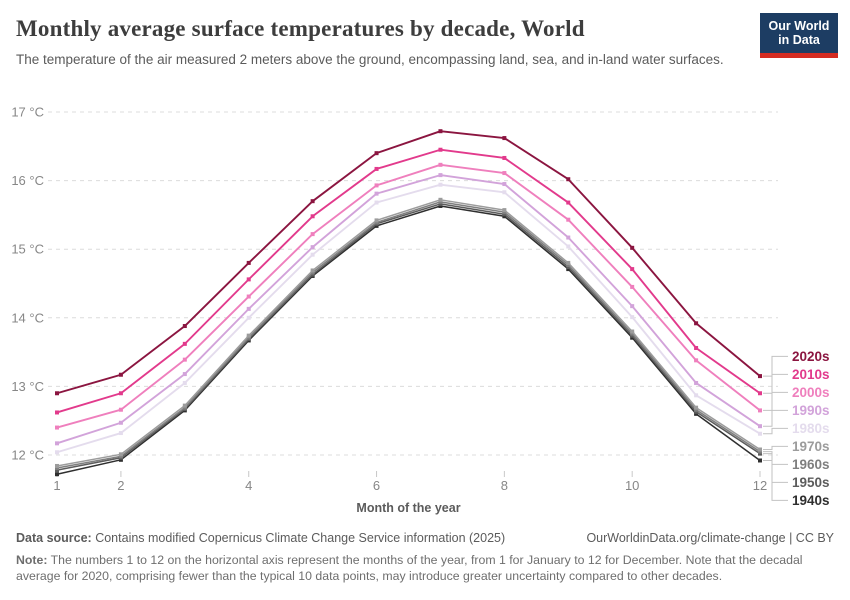 The width and height of the screenshot is (850, 600). What do you see at coordinates (120, 393) in the screenshot?
I see `data-point-2010s-m2` at bounding box center [120, 393].